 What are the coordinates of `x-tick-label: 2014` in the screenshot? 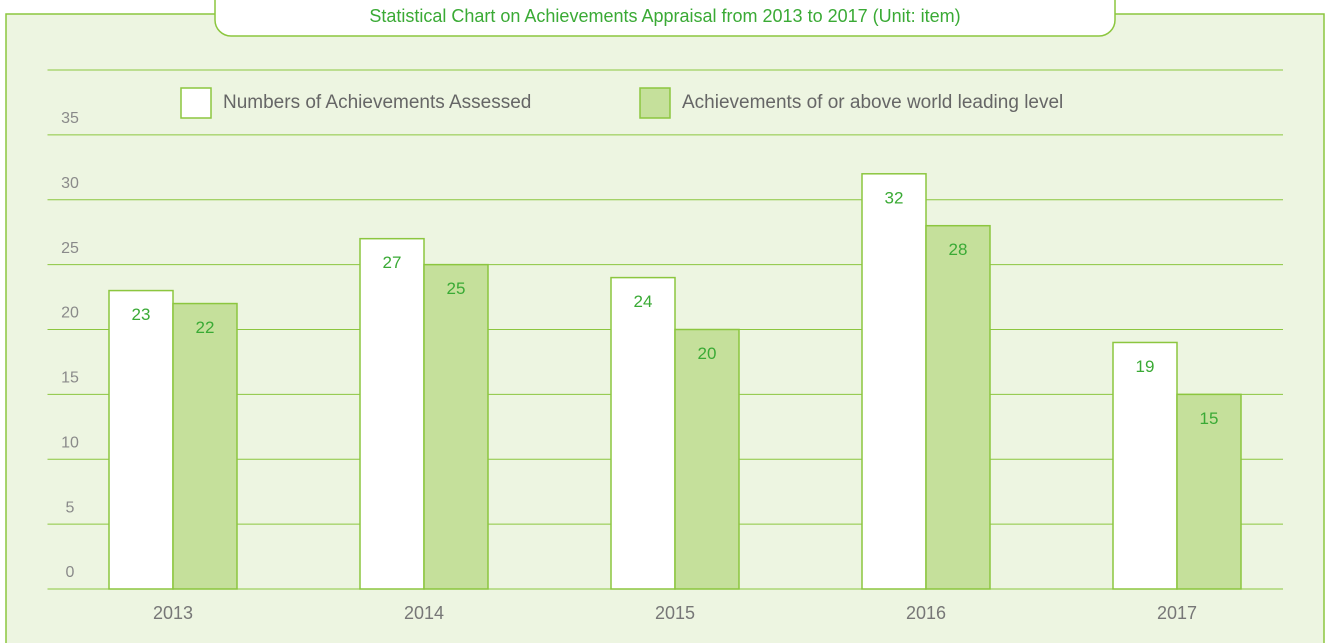 It's located at (424, 613).